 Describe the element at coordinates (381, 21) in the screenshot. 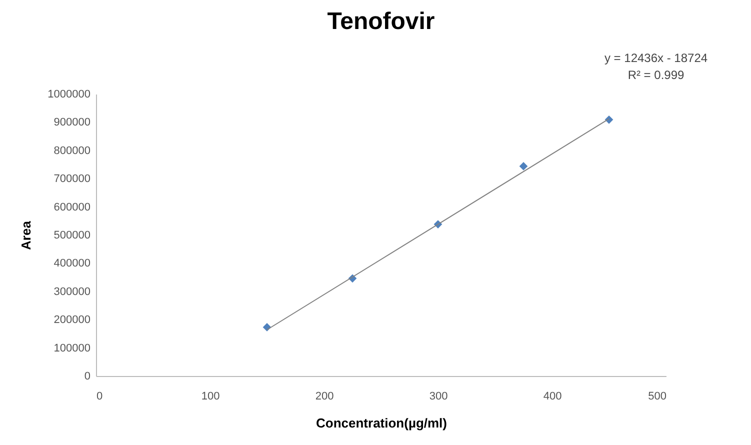

I see `chart-title: Tenofovir` at that location.